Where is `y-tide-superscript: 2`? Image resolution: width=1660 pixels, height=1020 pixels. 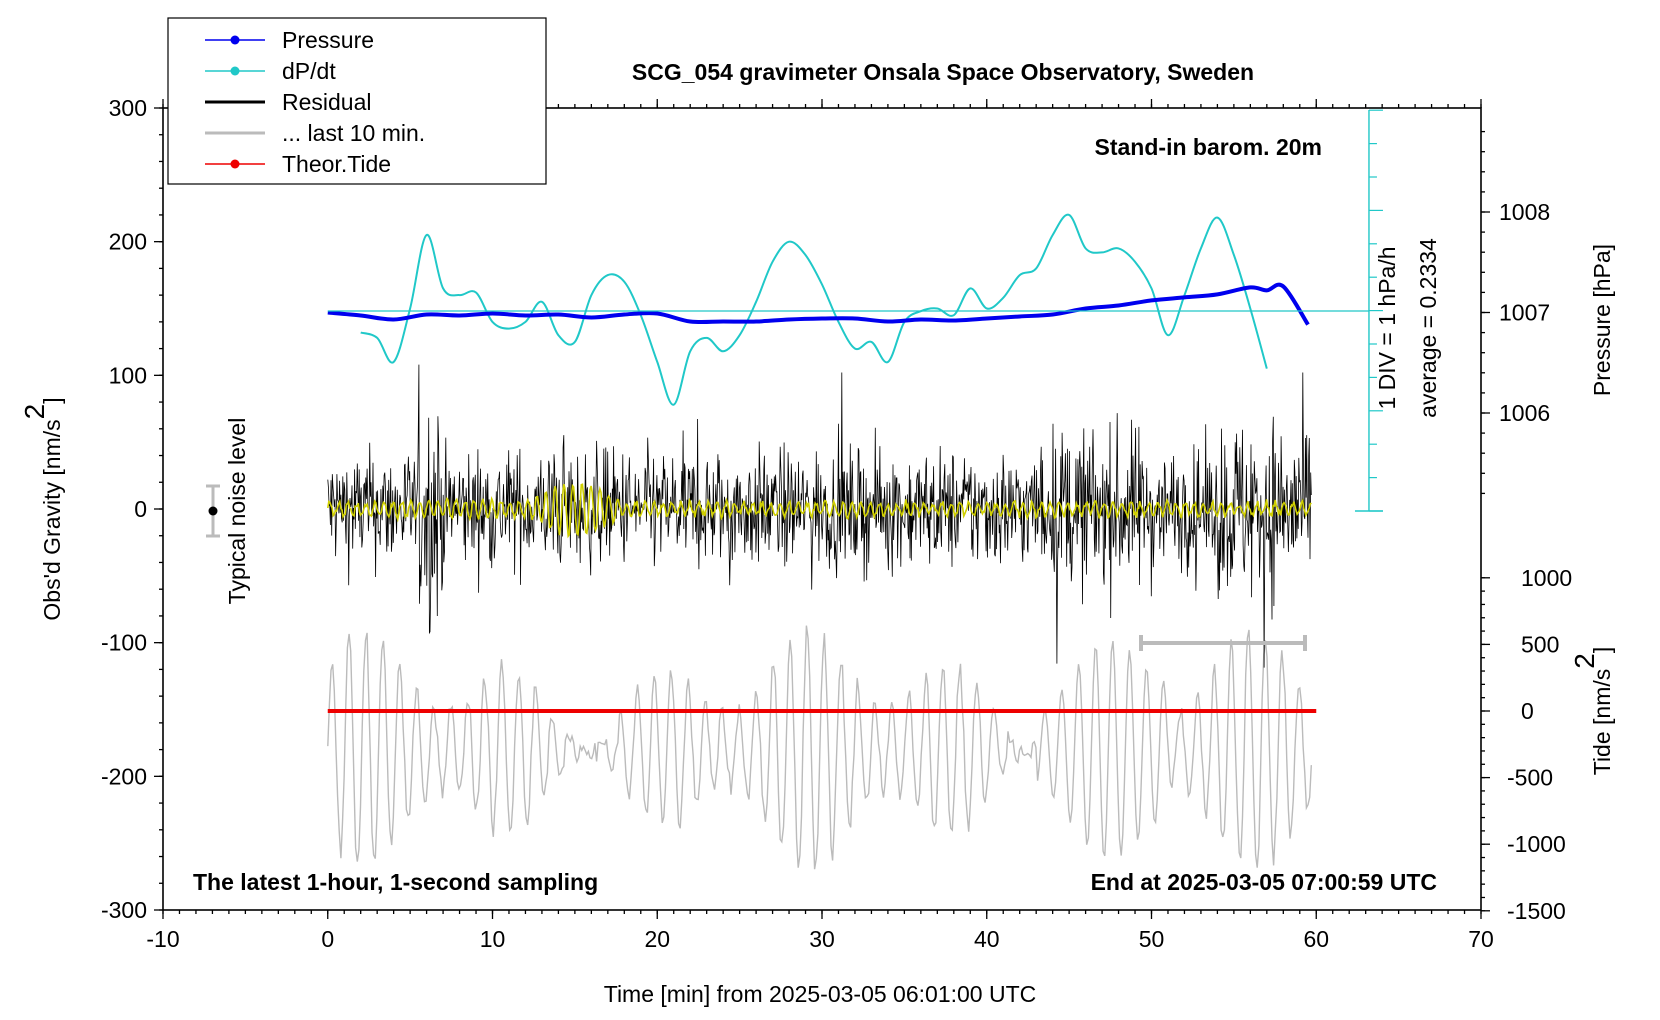
y-tide-superscript: 2 is located at coordinates (1584, 661).